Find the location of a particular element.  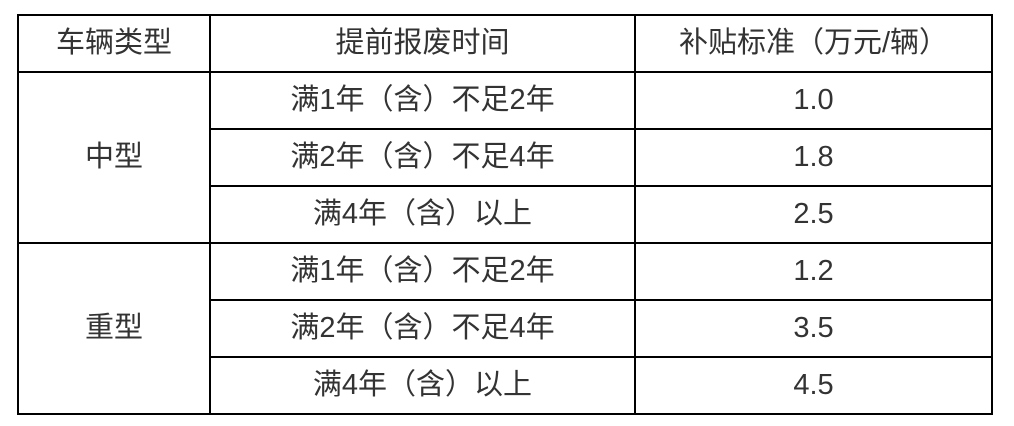

table-row: 满2年（含）不足4年 1.8 is located at coordinates (505, 157).